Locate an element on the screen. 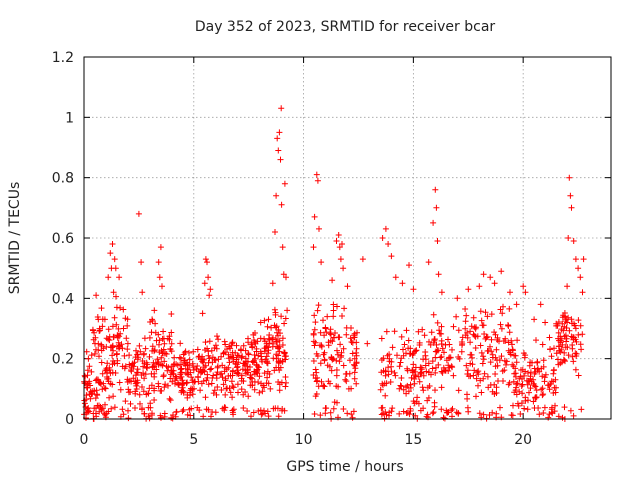  y-tick-label: 0.2 is located at coordinates (63, 360).